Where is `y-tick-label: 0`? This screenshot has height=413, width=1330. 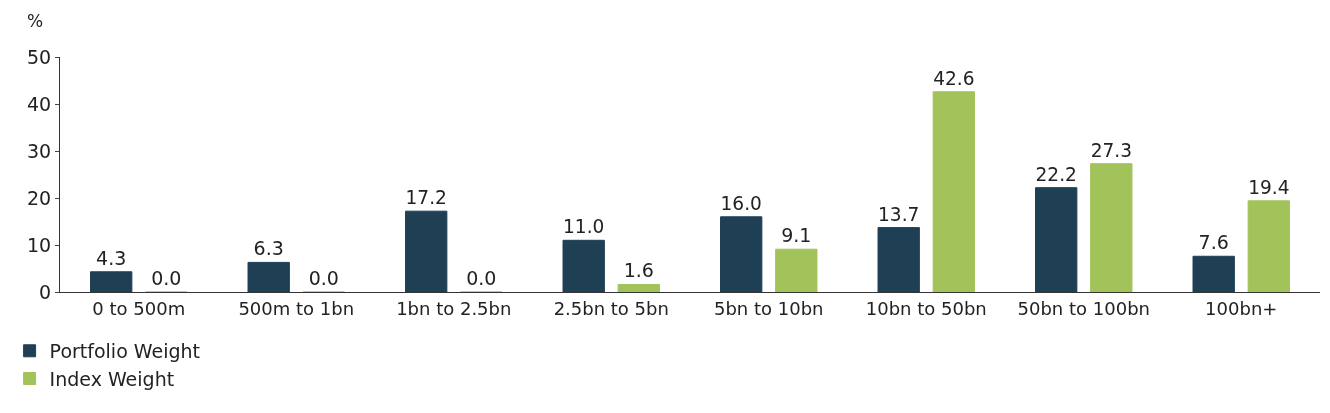 y-tick-label: 0 is located at coordinates (45, 291).